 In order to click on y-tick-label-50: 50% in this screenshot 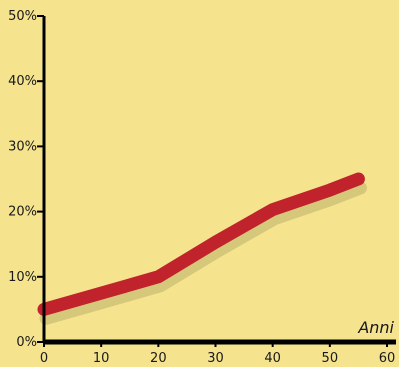, I will do `click(22, 16)`.